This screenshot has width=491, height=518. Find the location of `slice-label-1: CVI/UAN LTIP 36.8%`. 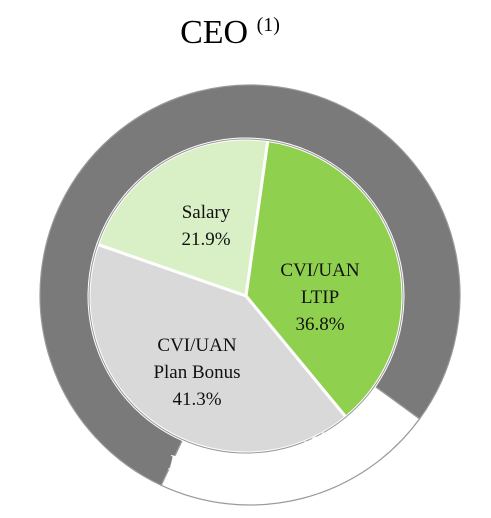

slice-label-1: CVI/UAN LTIP 36.8% is located at coordinates (319, 297).